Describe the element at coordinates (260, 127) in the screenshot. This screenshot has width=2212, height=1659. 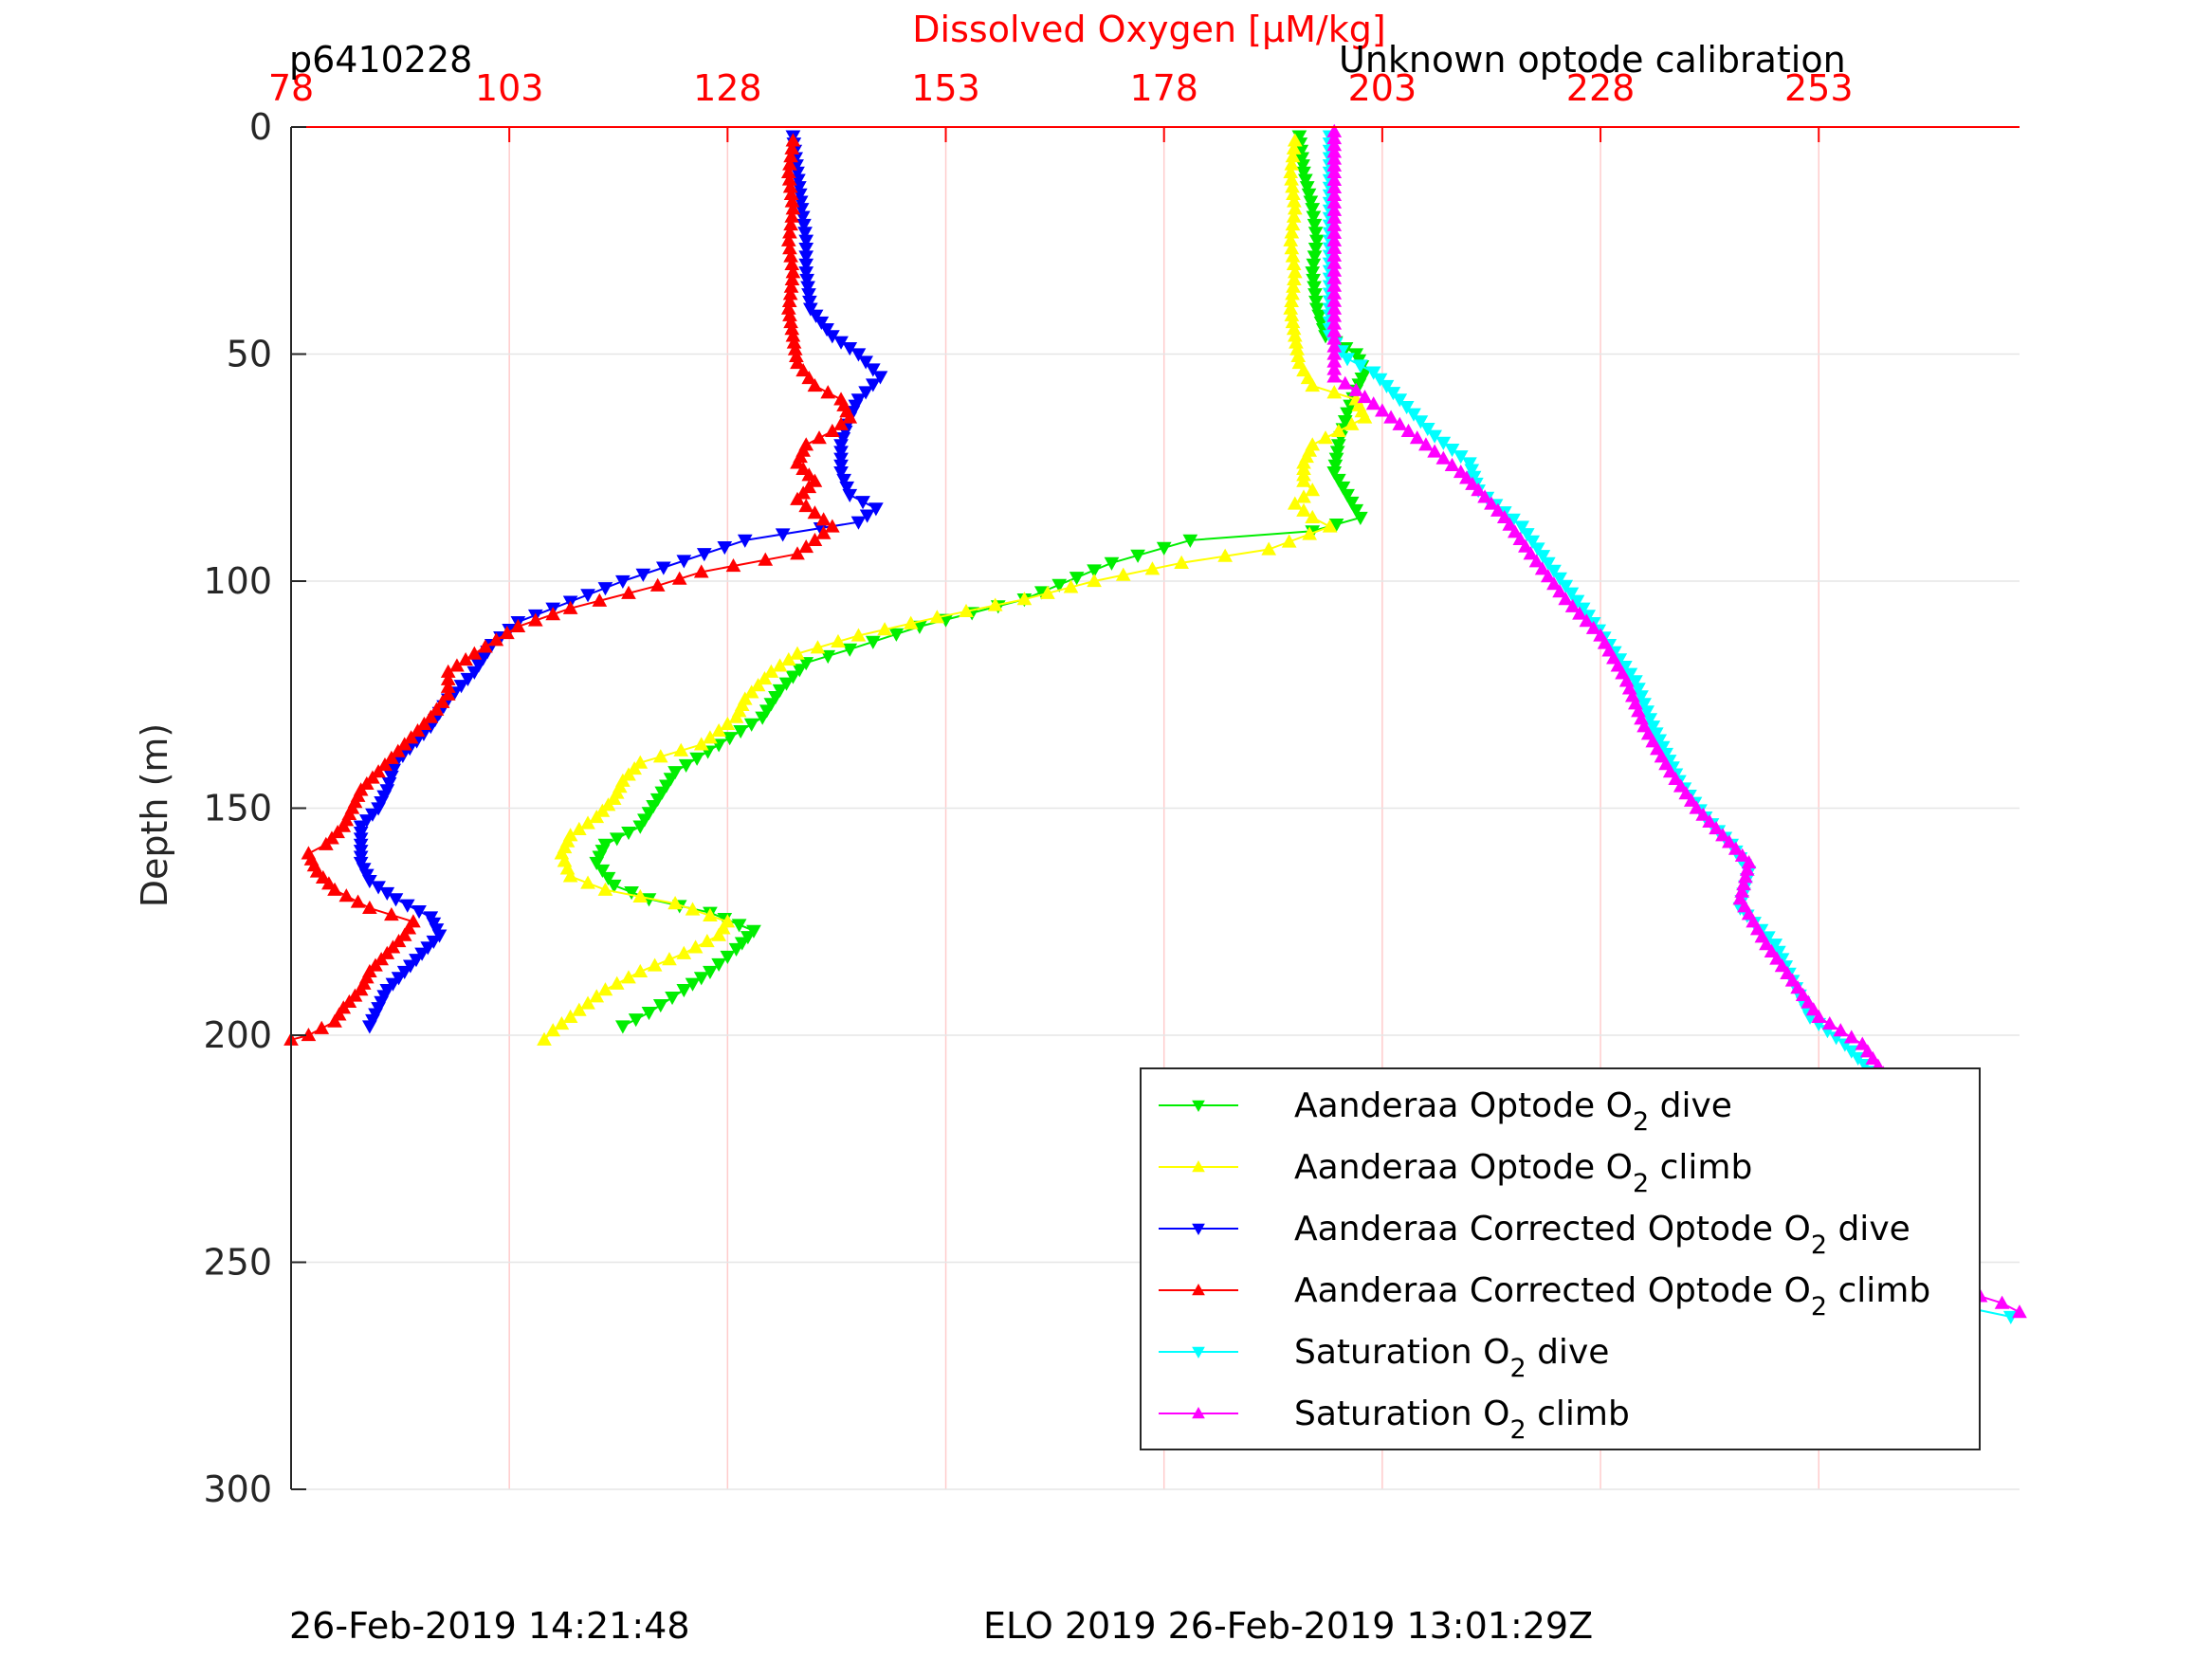
I see `y-tick-label: 0` at that location.